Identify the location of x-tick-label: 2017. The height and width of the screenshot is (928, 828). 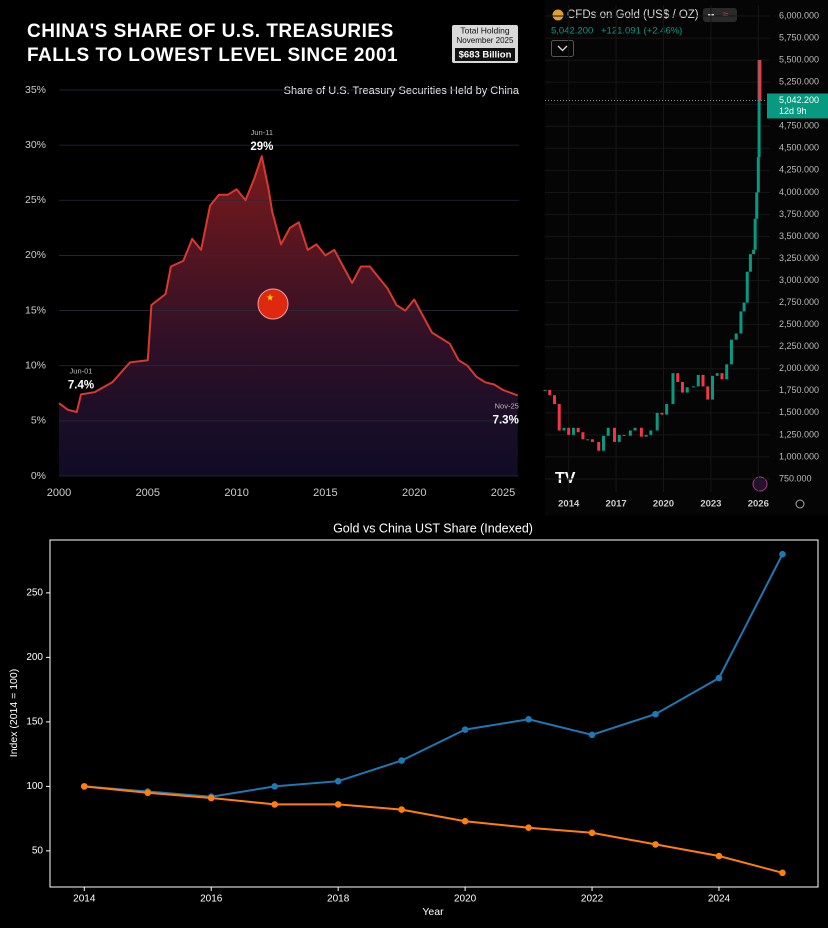
(616, 504).